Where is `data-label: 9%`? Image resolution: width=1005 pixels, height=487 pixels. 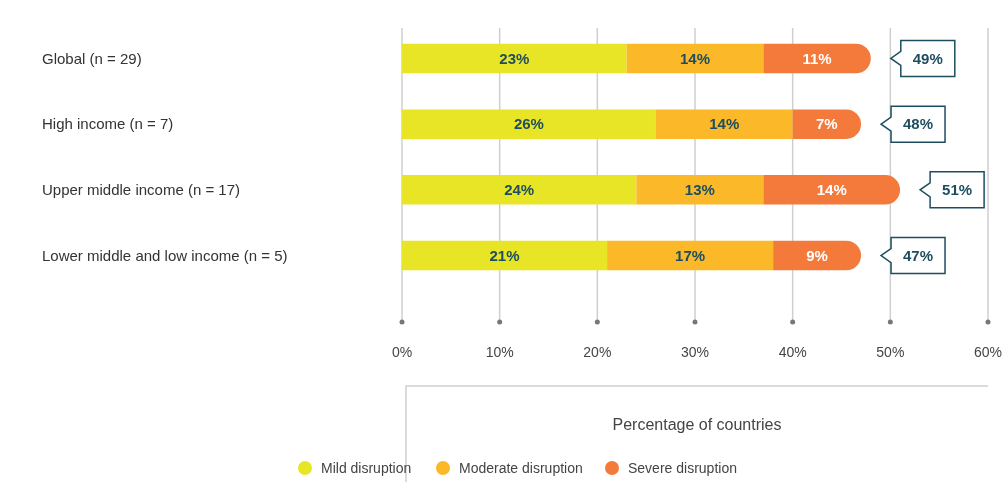
data-label: 9% is located at coordinates (817, 255).